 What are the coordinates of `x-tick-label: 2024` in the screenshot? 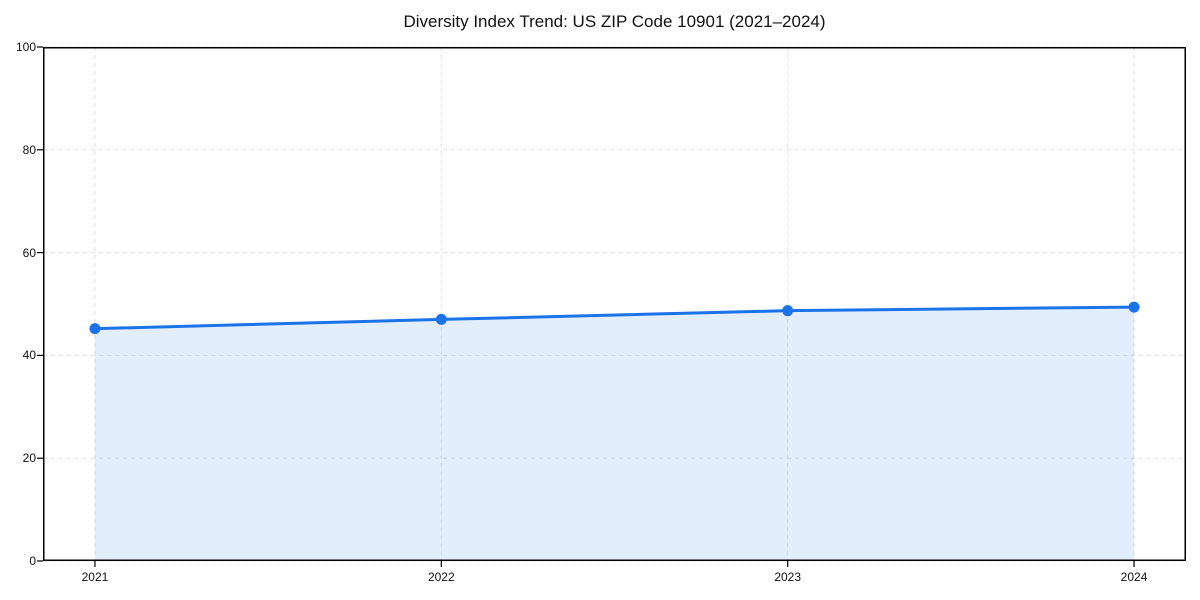 It's located at (1134, 577).